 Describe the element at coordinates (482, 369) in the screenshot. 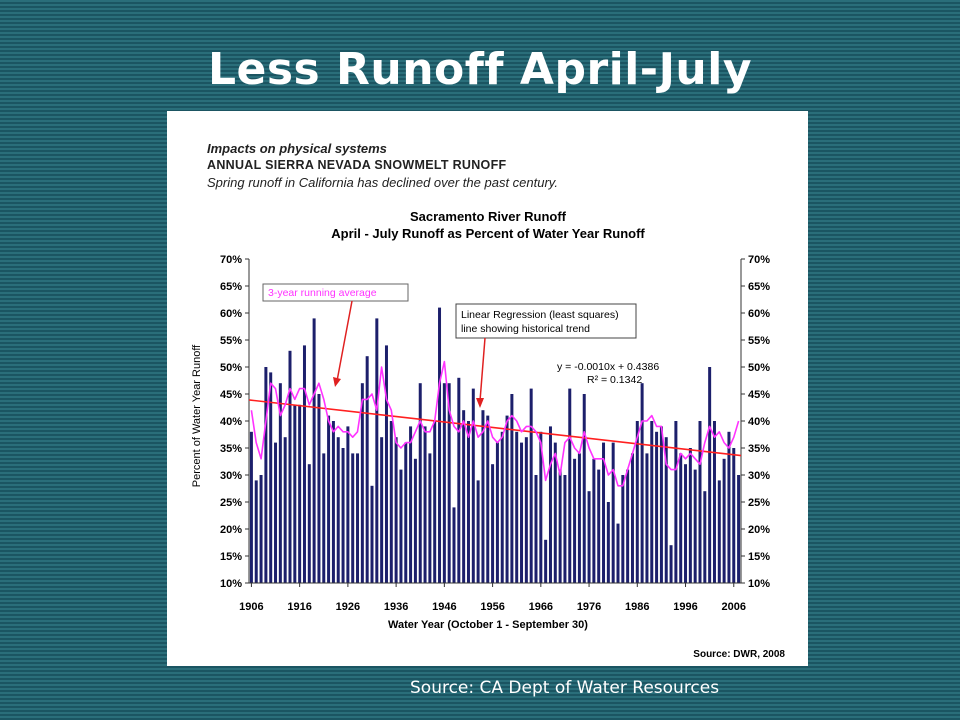

I see `regression-arrow` at that location.